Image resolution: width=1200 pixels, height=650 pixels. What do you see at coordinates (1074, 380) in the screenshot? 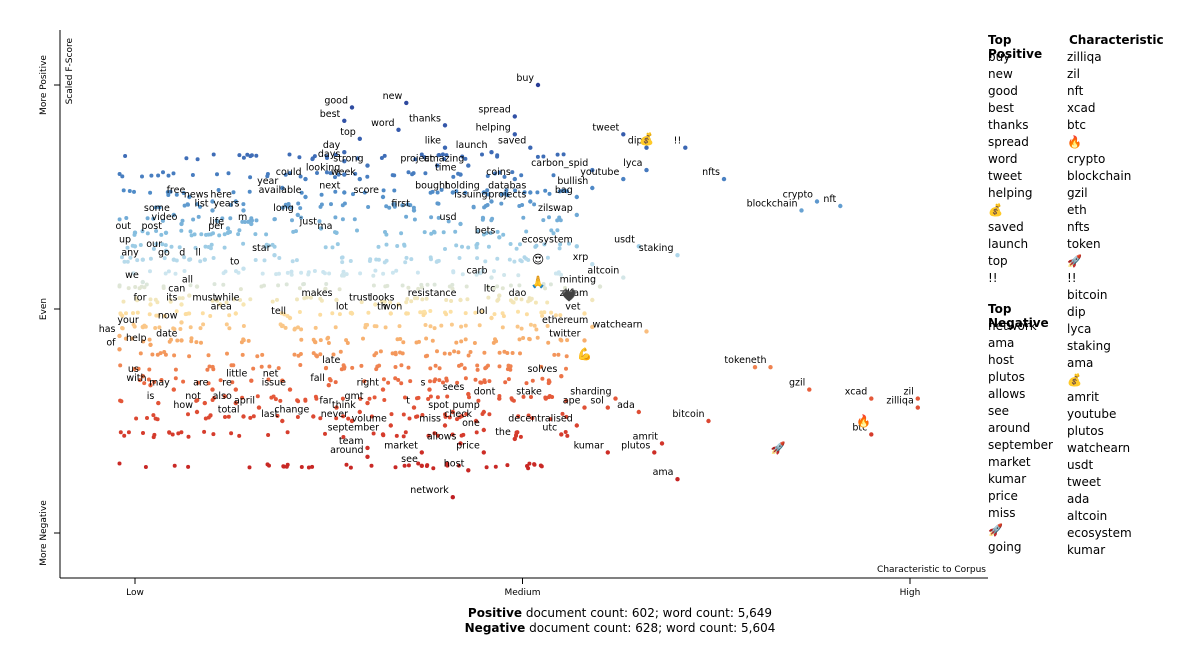
I see `characteristic-term: 💰` at bounding box center [1074, 380].